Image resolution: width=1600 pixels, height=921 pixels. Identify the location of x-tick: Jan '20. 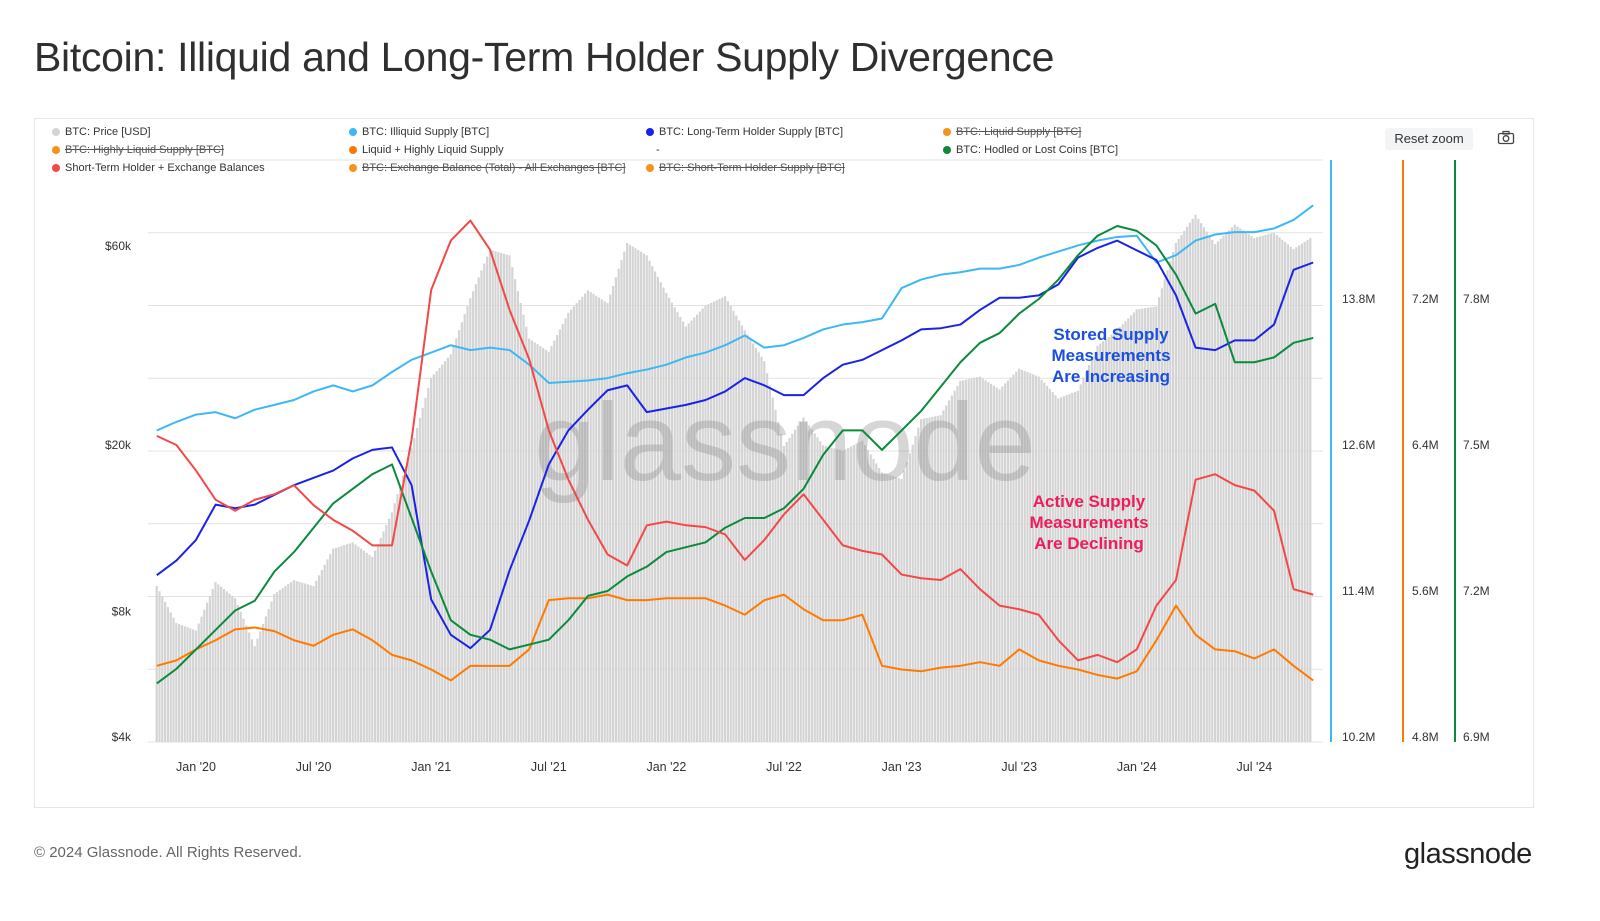
(196, 767).